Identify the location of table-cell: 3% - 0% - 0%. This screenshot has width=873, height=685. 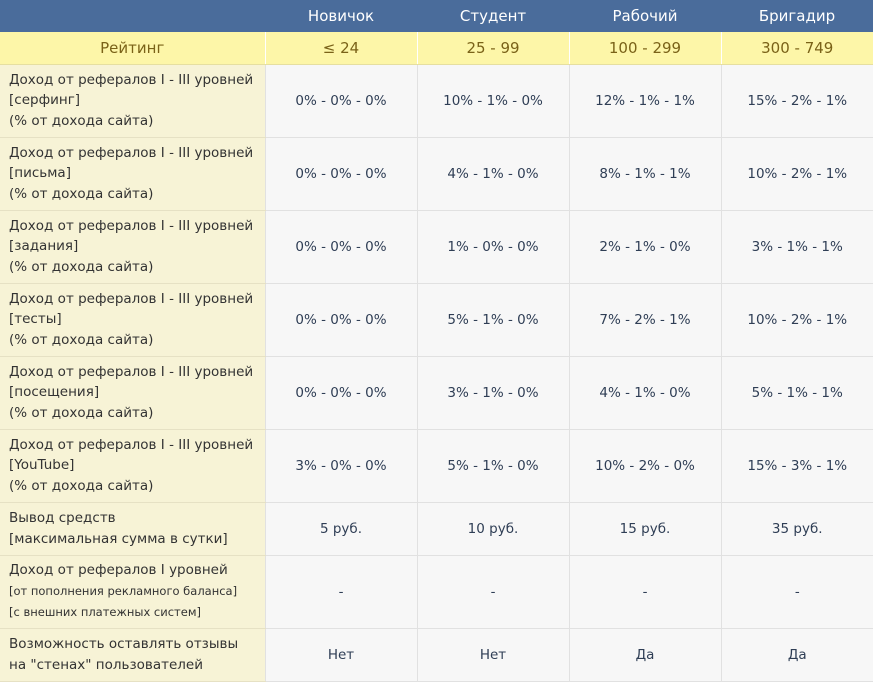
(340, 466).